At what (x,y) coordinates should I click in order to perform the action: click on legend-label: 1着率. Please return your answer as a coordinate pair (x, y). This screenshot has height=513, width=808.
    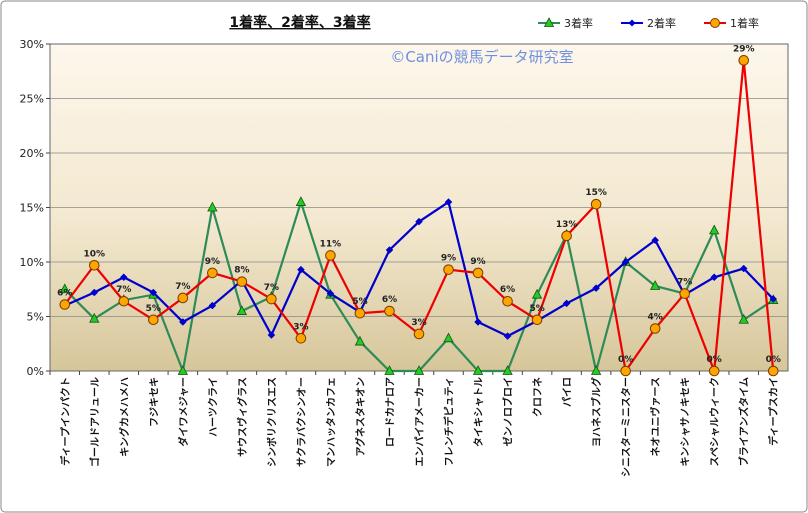
    Looking at the image, I should click on (744, 23).